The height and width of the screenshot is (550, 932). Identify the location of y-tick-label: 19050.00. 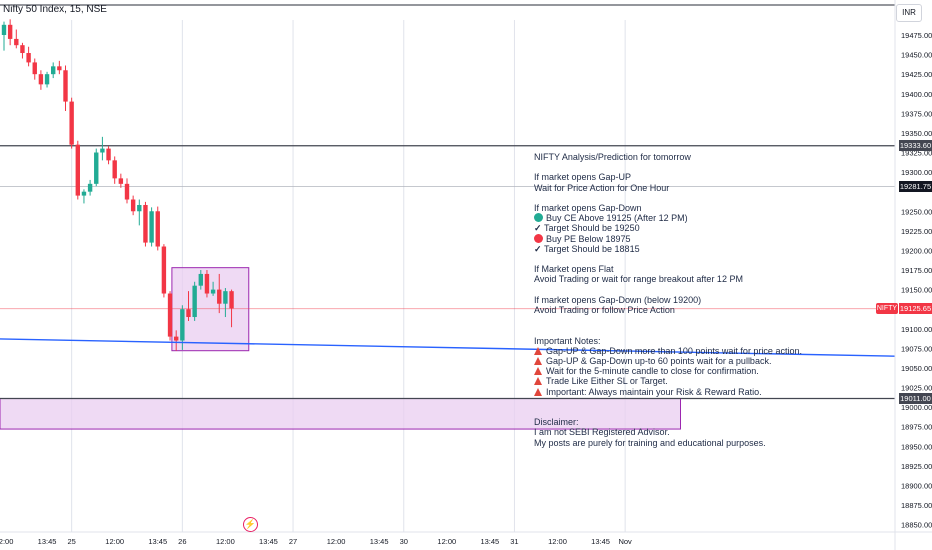
(916, 368).